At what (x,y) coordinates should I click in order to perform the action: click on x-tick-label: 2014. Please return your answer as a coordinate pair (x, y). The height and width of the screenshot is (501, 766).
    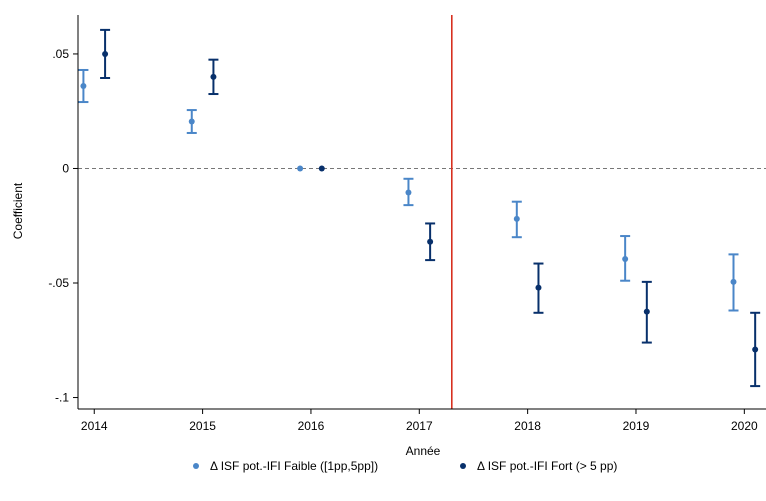
    Looking at the image, I should click on (94, 426).